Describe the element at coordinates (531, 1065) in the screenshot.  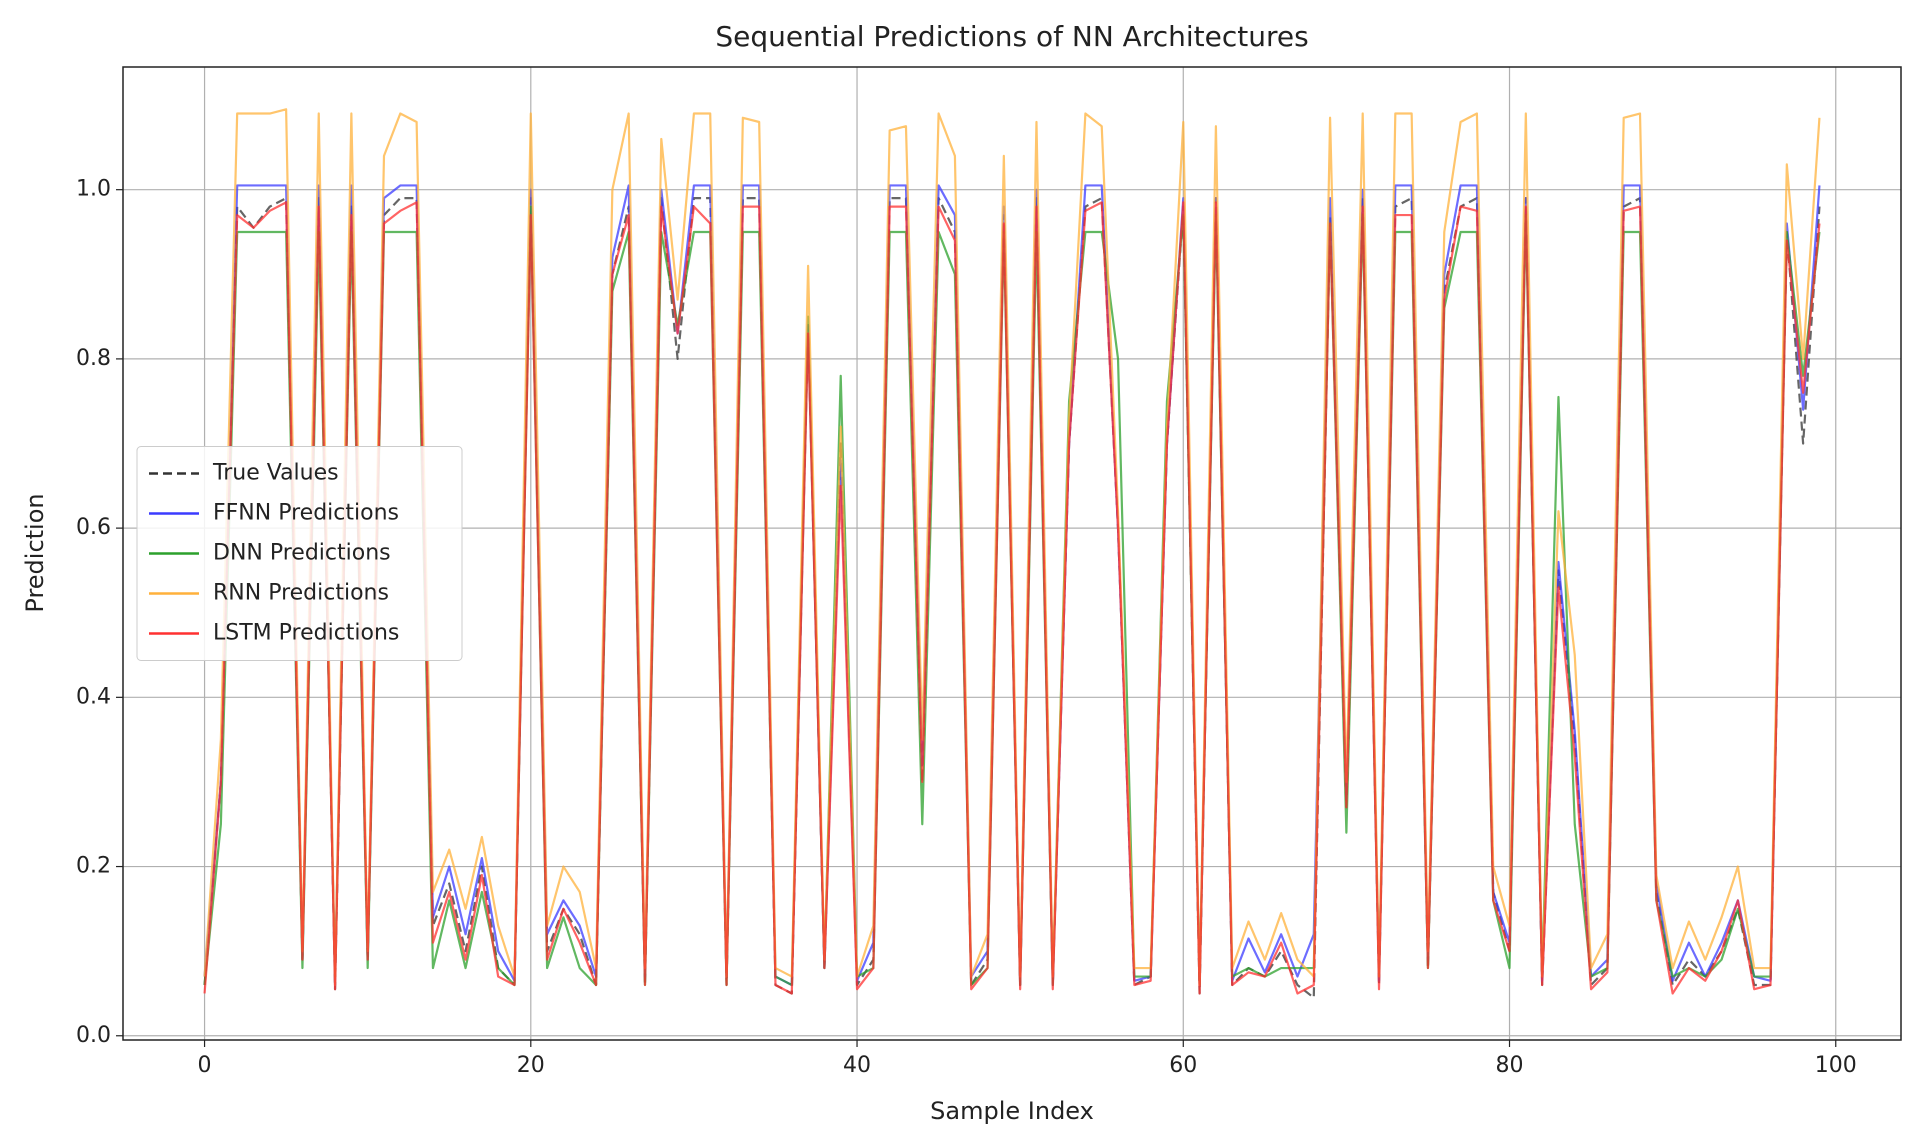
I see `x-tick-label: 20` at that location.